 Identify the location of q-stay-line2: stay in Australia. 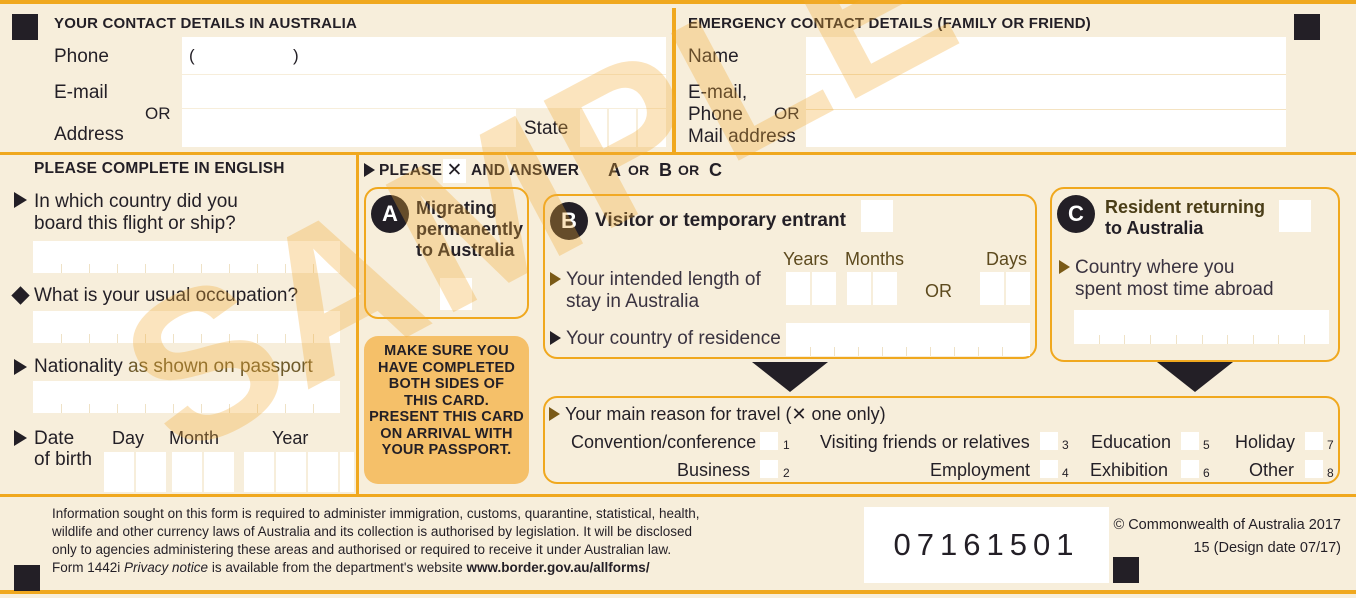
(633, 301).